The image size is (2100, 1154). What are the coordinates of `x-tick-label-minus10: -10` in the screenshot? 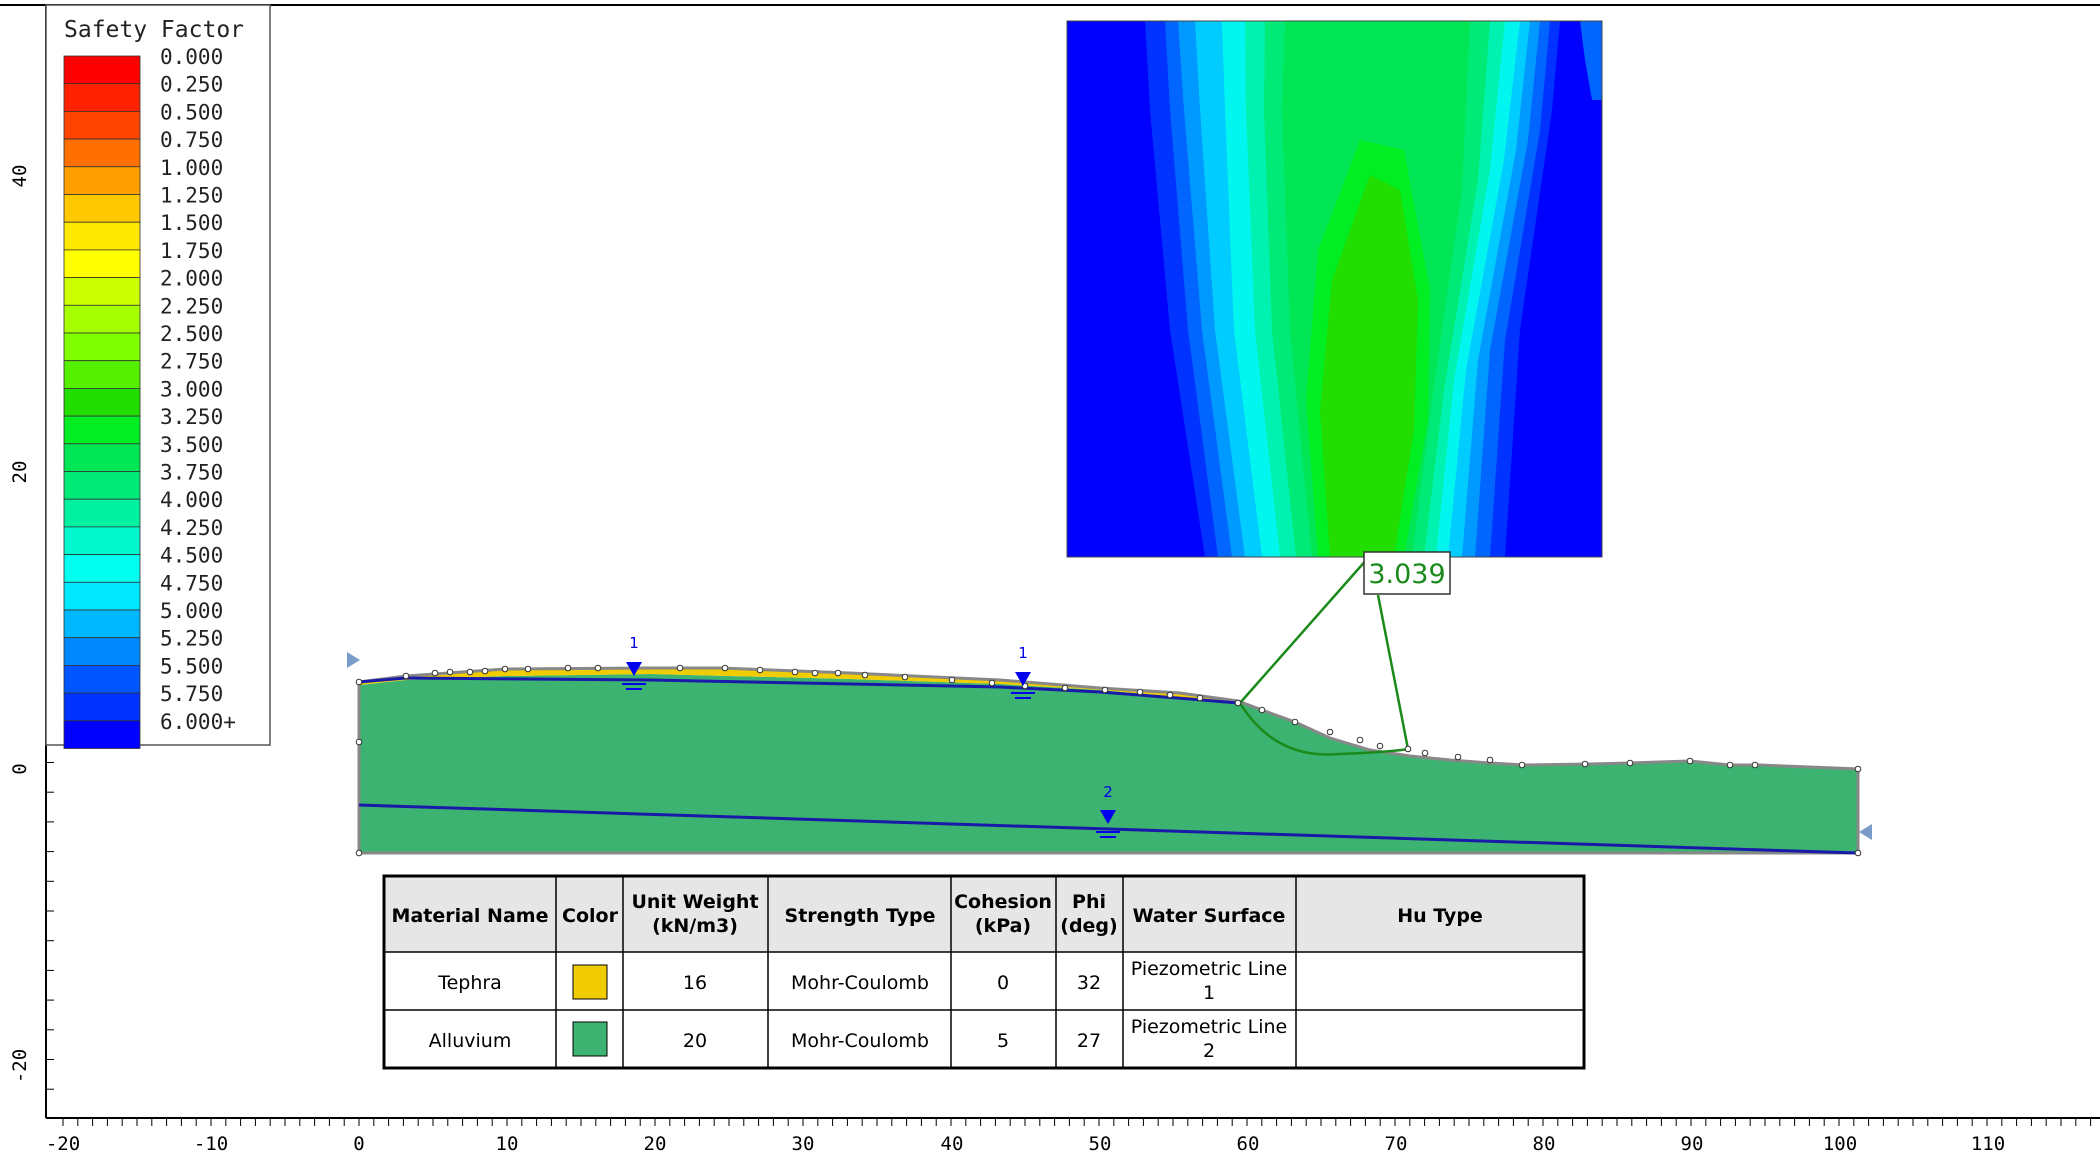 It's located at (211, 1143).